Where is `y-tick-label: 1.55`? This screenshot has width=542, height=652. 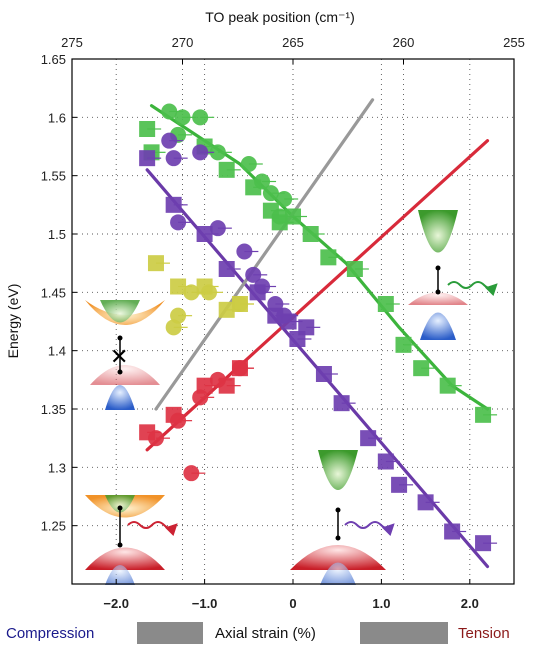
y-tick-label: 1.55 is located at coordinates (53, 176).